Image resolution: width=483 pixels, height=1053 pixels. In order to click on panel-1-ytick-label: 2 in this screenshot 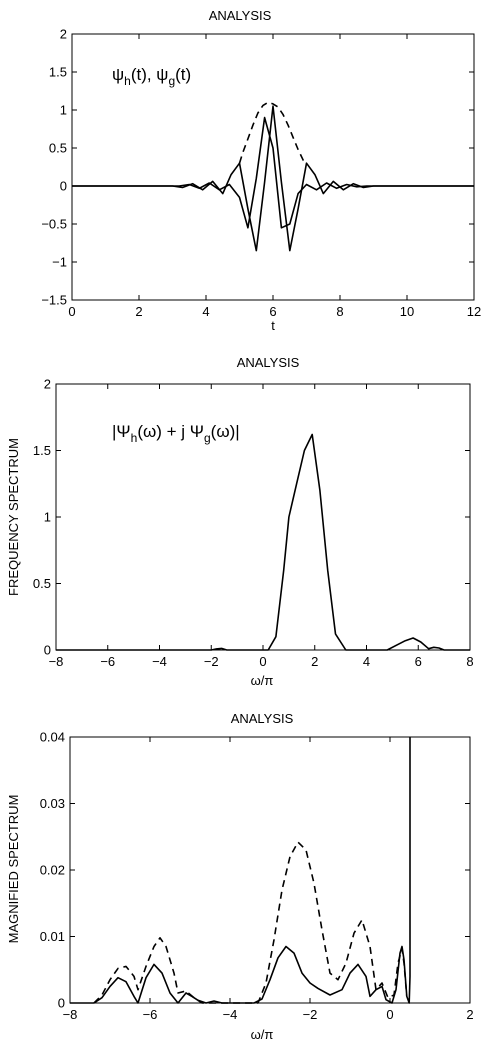, I will do `click(63, 34)`.